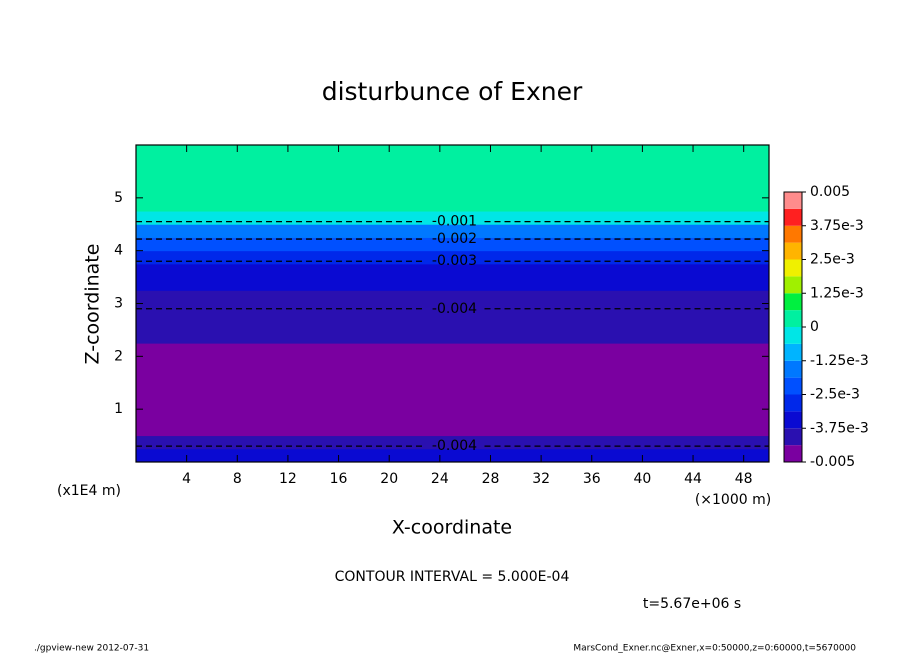  Describe the element at coordinates (452, 577) in the screenshot. I see `contour-interval: CONTOUR INTERVAL = 5.000E-04` at that location.